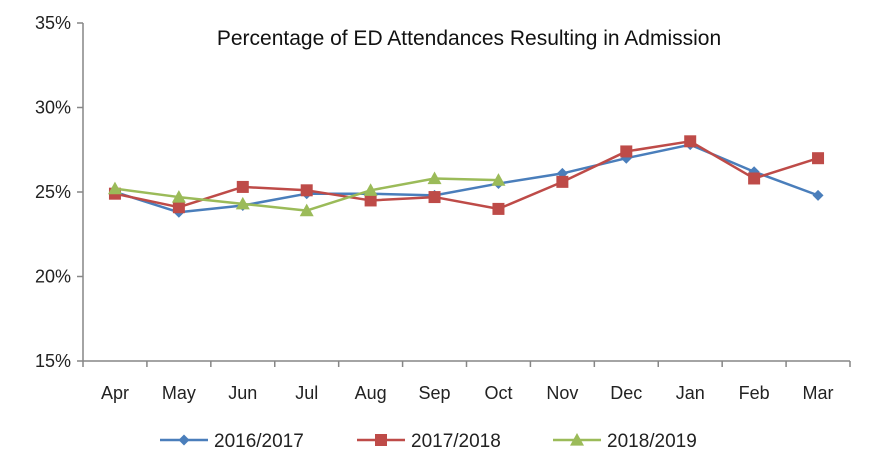  What do you see at coordinates (53, 277) in the screenshot?
I see `y-tick-label: 20%` at bounding box center [53, 277].